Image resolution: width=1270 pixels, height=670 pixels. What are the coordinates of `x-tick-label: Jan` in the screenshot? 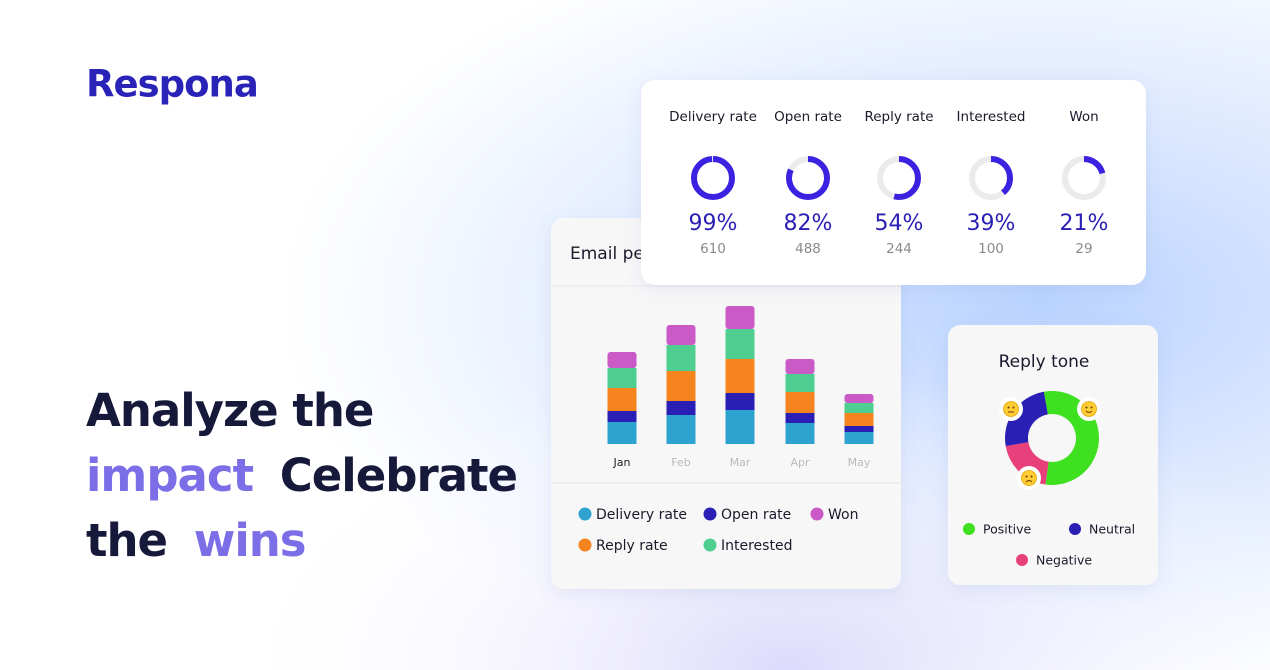 It's located at (622, 462).